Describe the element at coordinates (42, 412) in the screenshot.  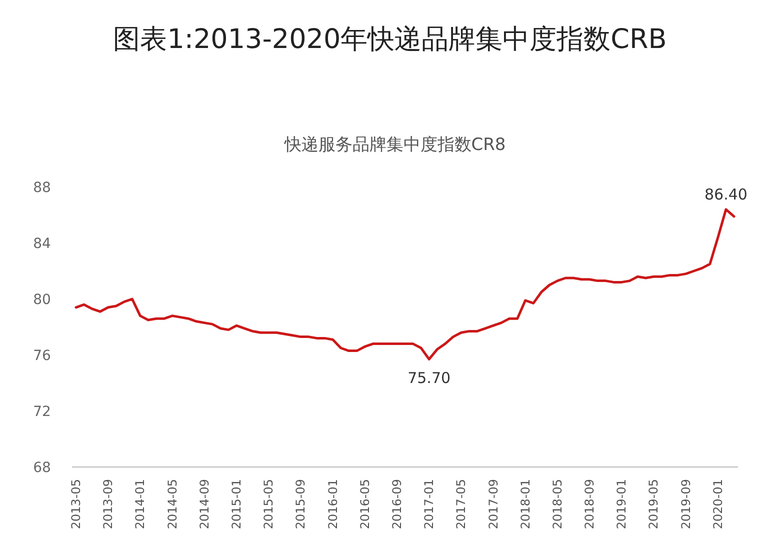
I see `y-tick-label: 72` at that location.